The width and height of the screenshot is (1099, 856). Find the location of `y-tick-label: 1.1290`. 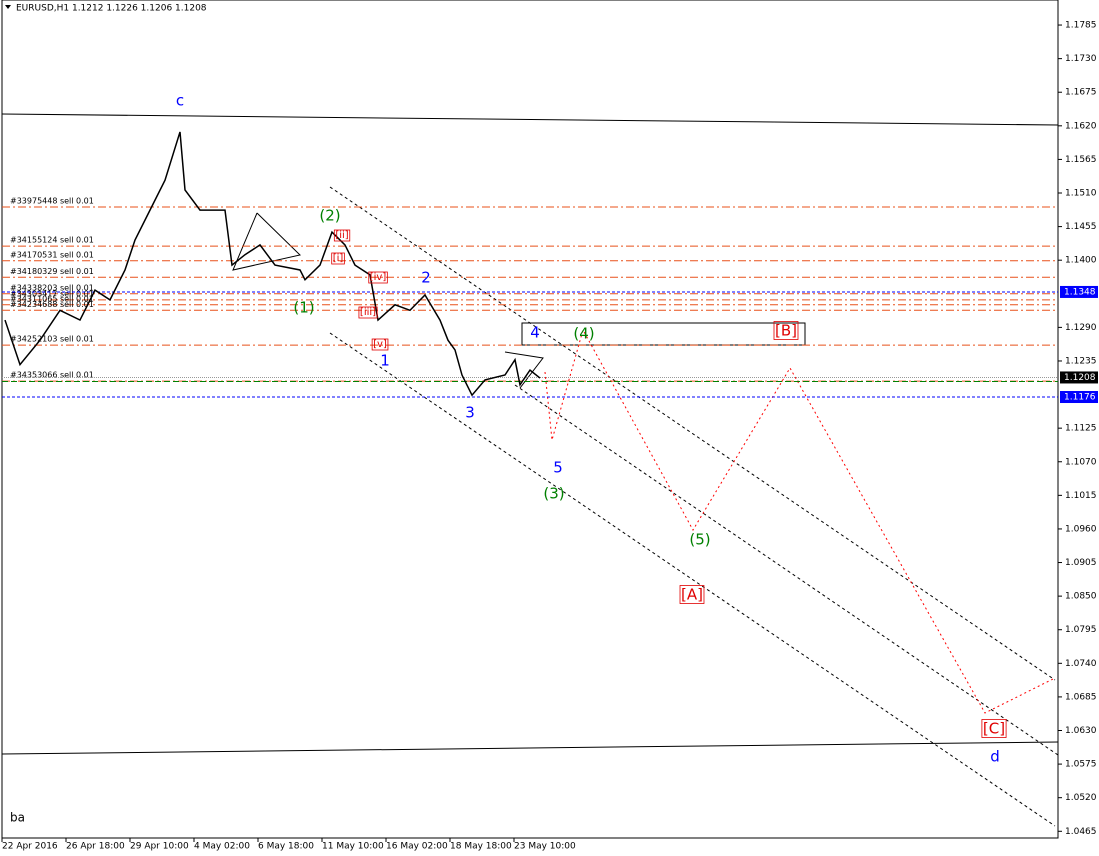

y-tick-label: 1.1290 is located at coordinates (1081, 328).